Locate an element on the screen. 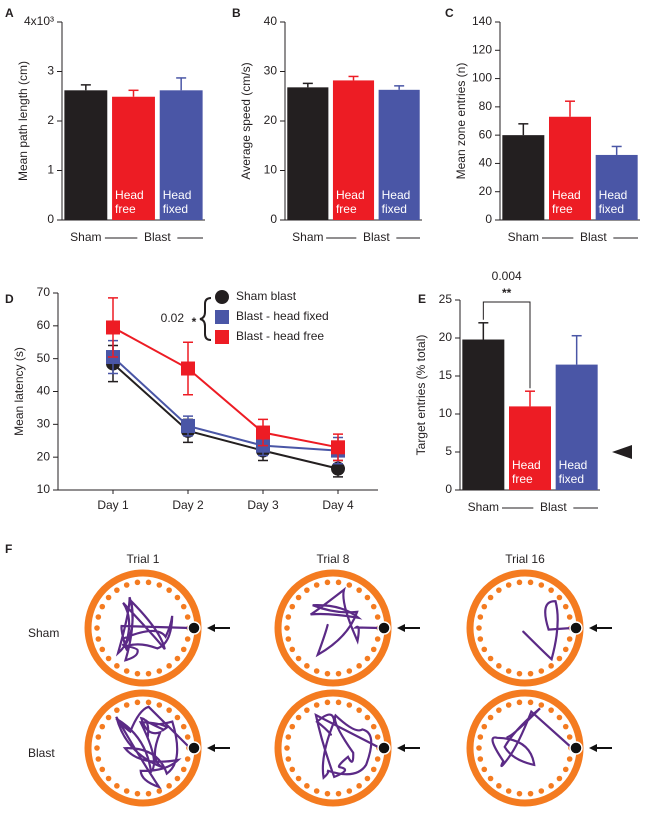 Image resolution: width=651 pixels, height=829 pixels. row-label: Sham is located at coordinates (43, 633).